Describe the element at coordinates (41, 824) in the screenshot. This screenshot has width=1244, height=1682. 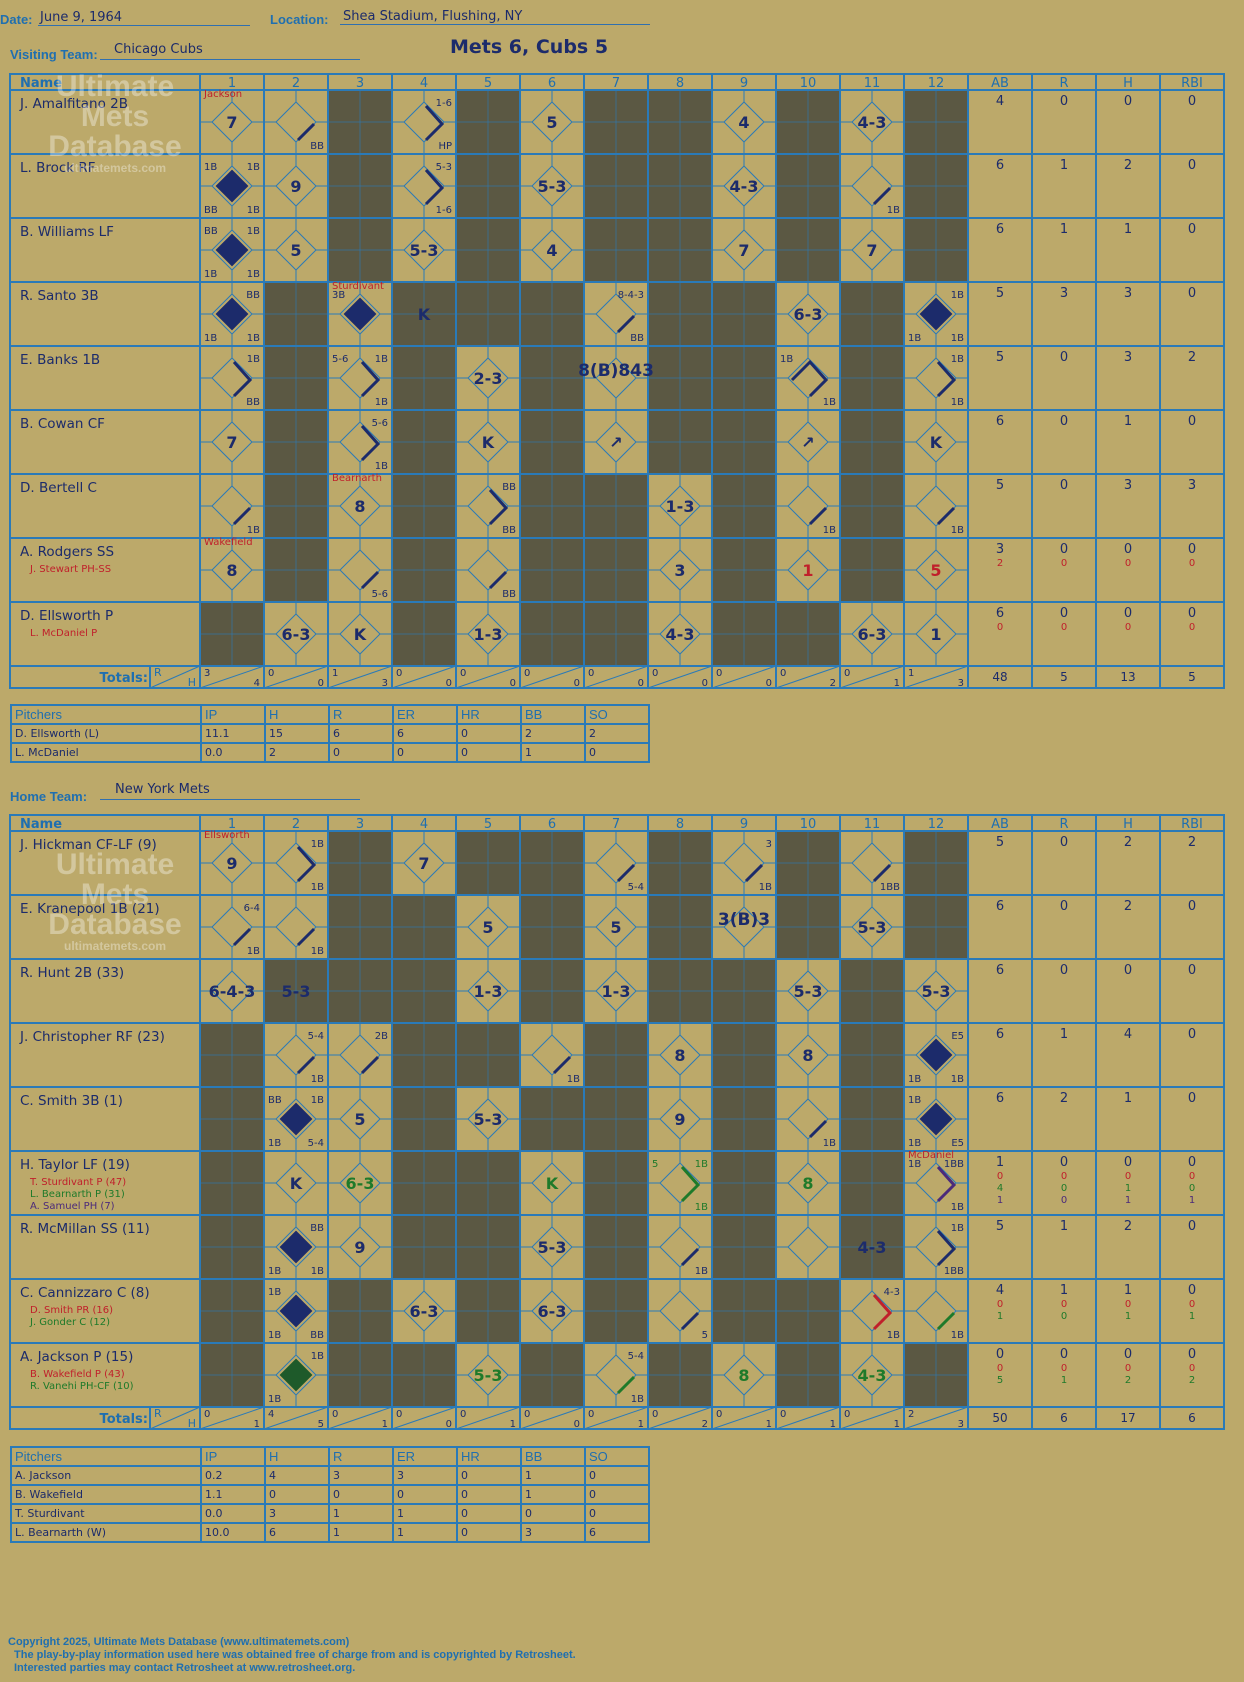
I see `home-name-header: Name` at that location.